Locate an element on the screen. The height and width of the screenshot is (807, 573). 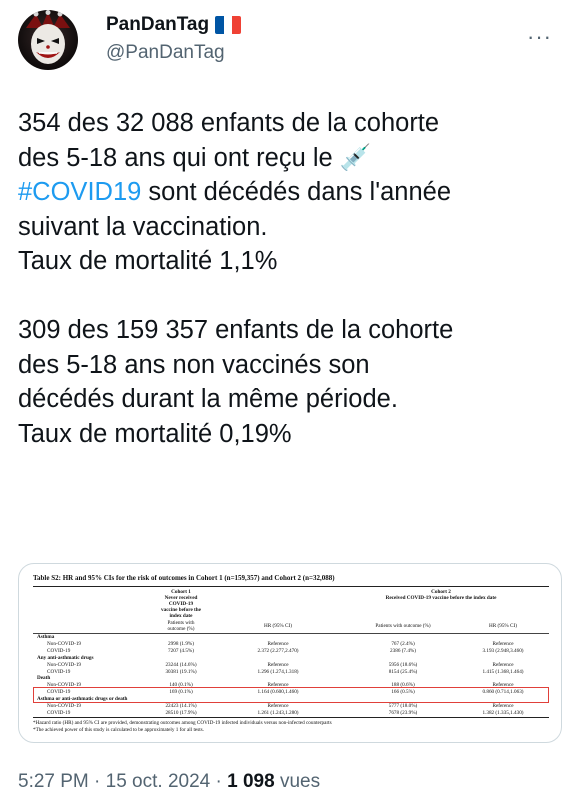
table-cell: 5777 (18.0%) is located at coordinates (403, 706).